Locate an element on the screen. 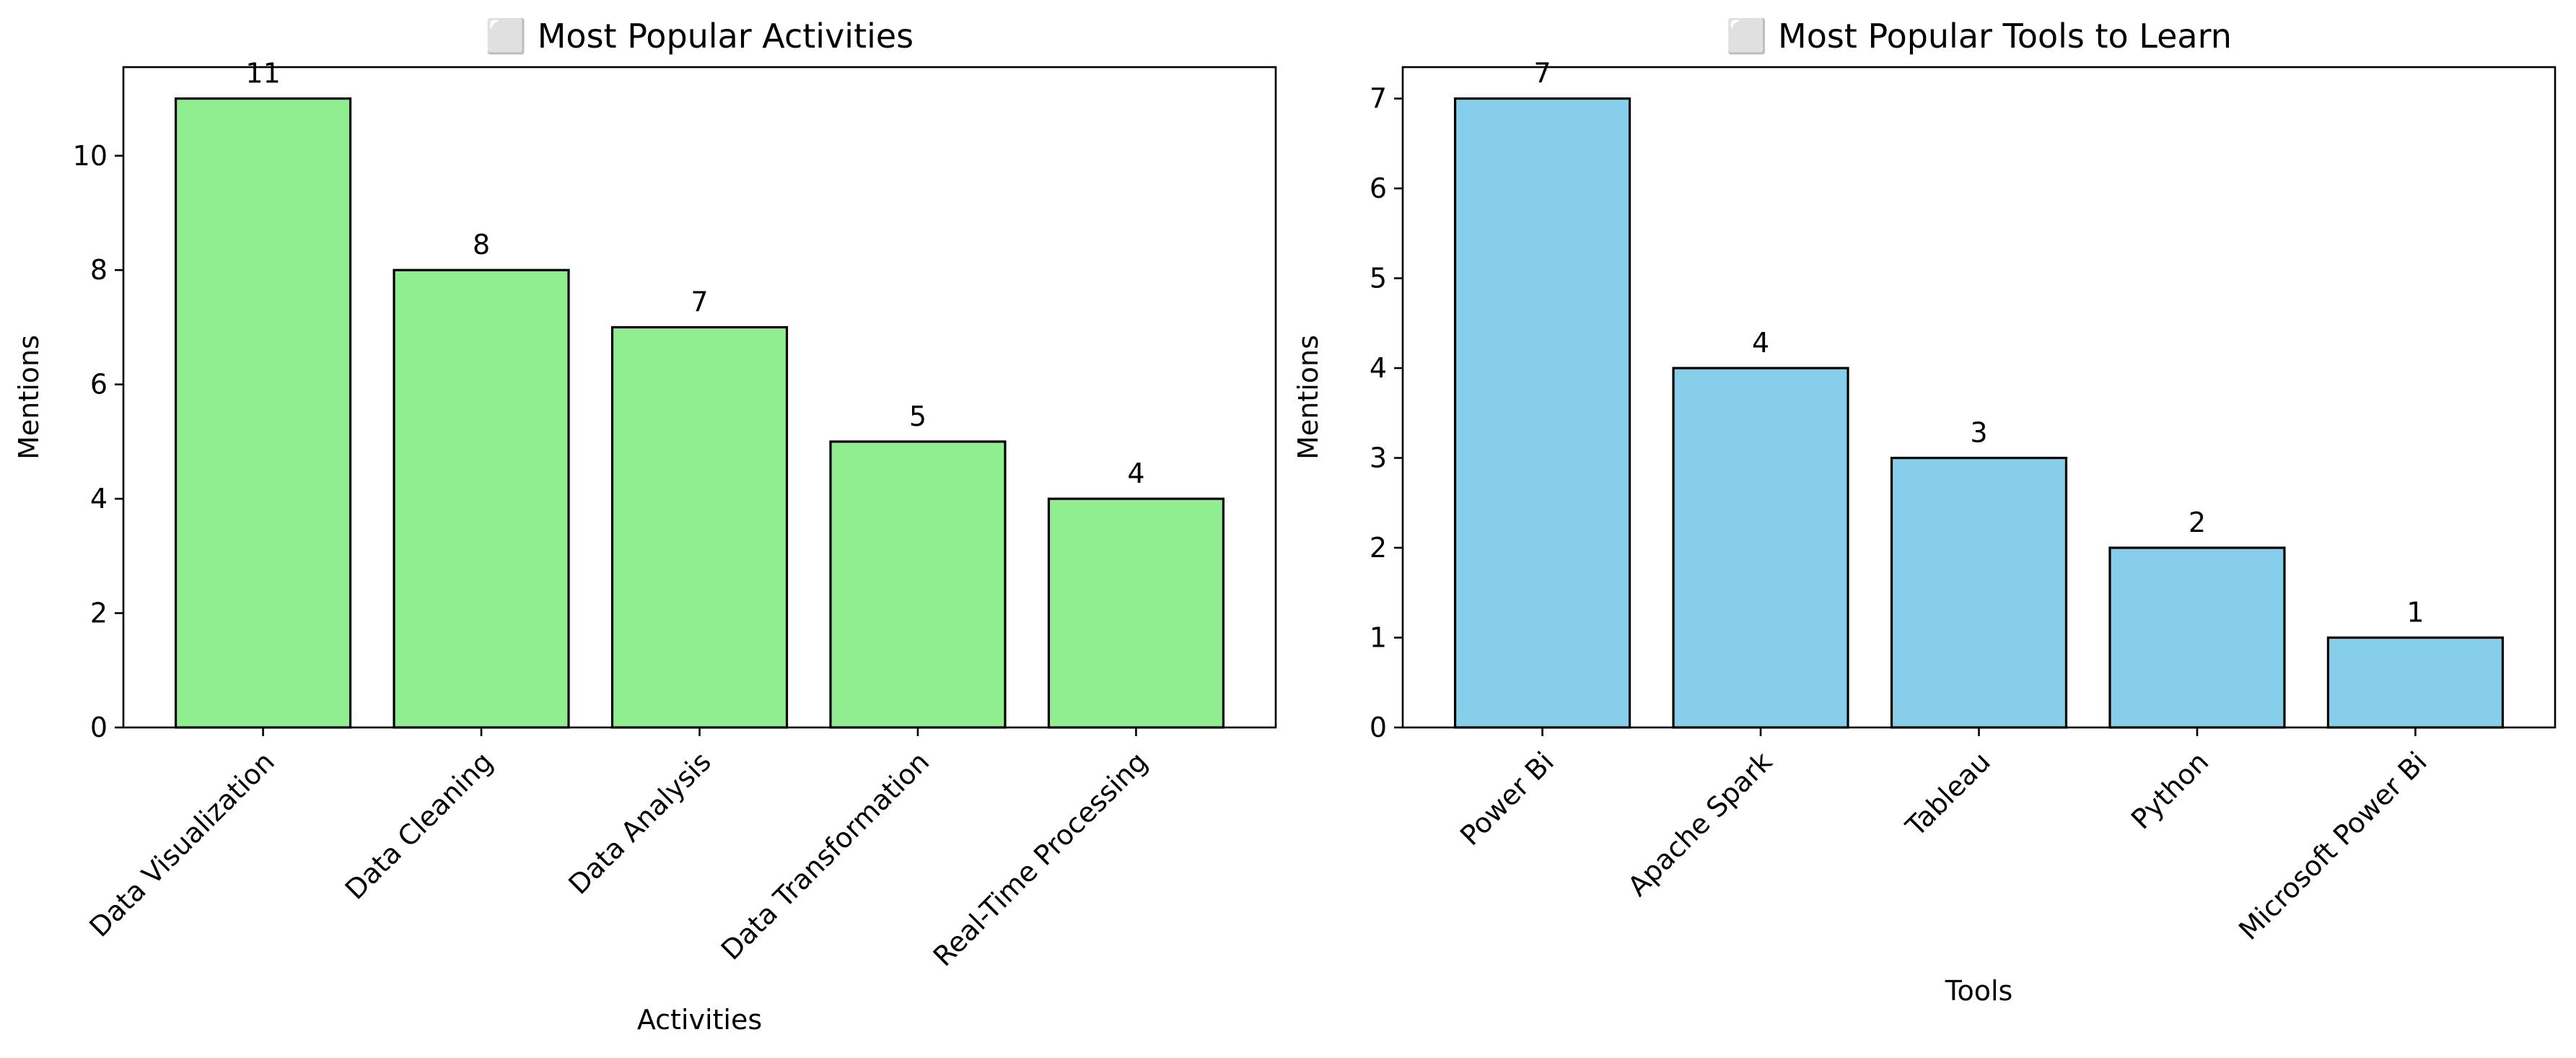  x-tick-label: Python is located at coordinates (2169, 790).